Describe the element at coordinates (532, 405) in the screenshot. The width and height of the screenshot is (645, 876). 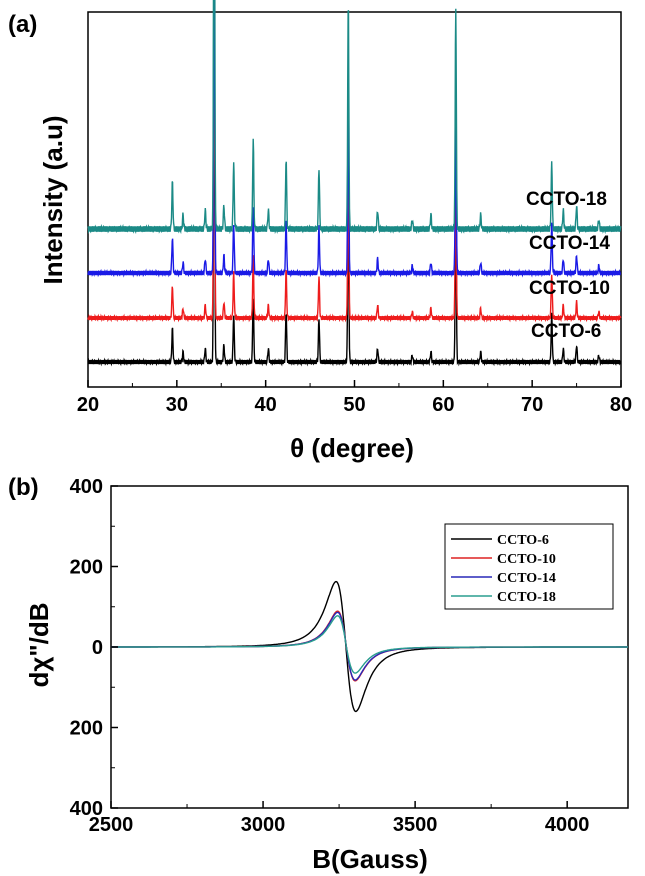
I see `x-tick-label: 70` at that location.